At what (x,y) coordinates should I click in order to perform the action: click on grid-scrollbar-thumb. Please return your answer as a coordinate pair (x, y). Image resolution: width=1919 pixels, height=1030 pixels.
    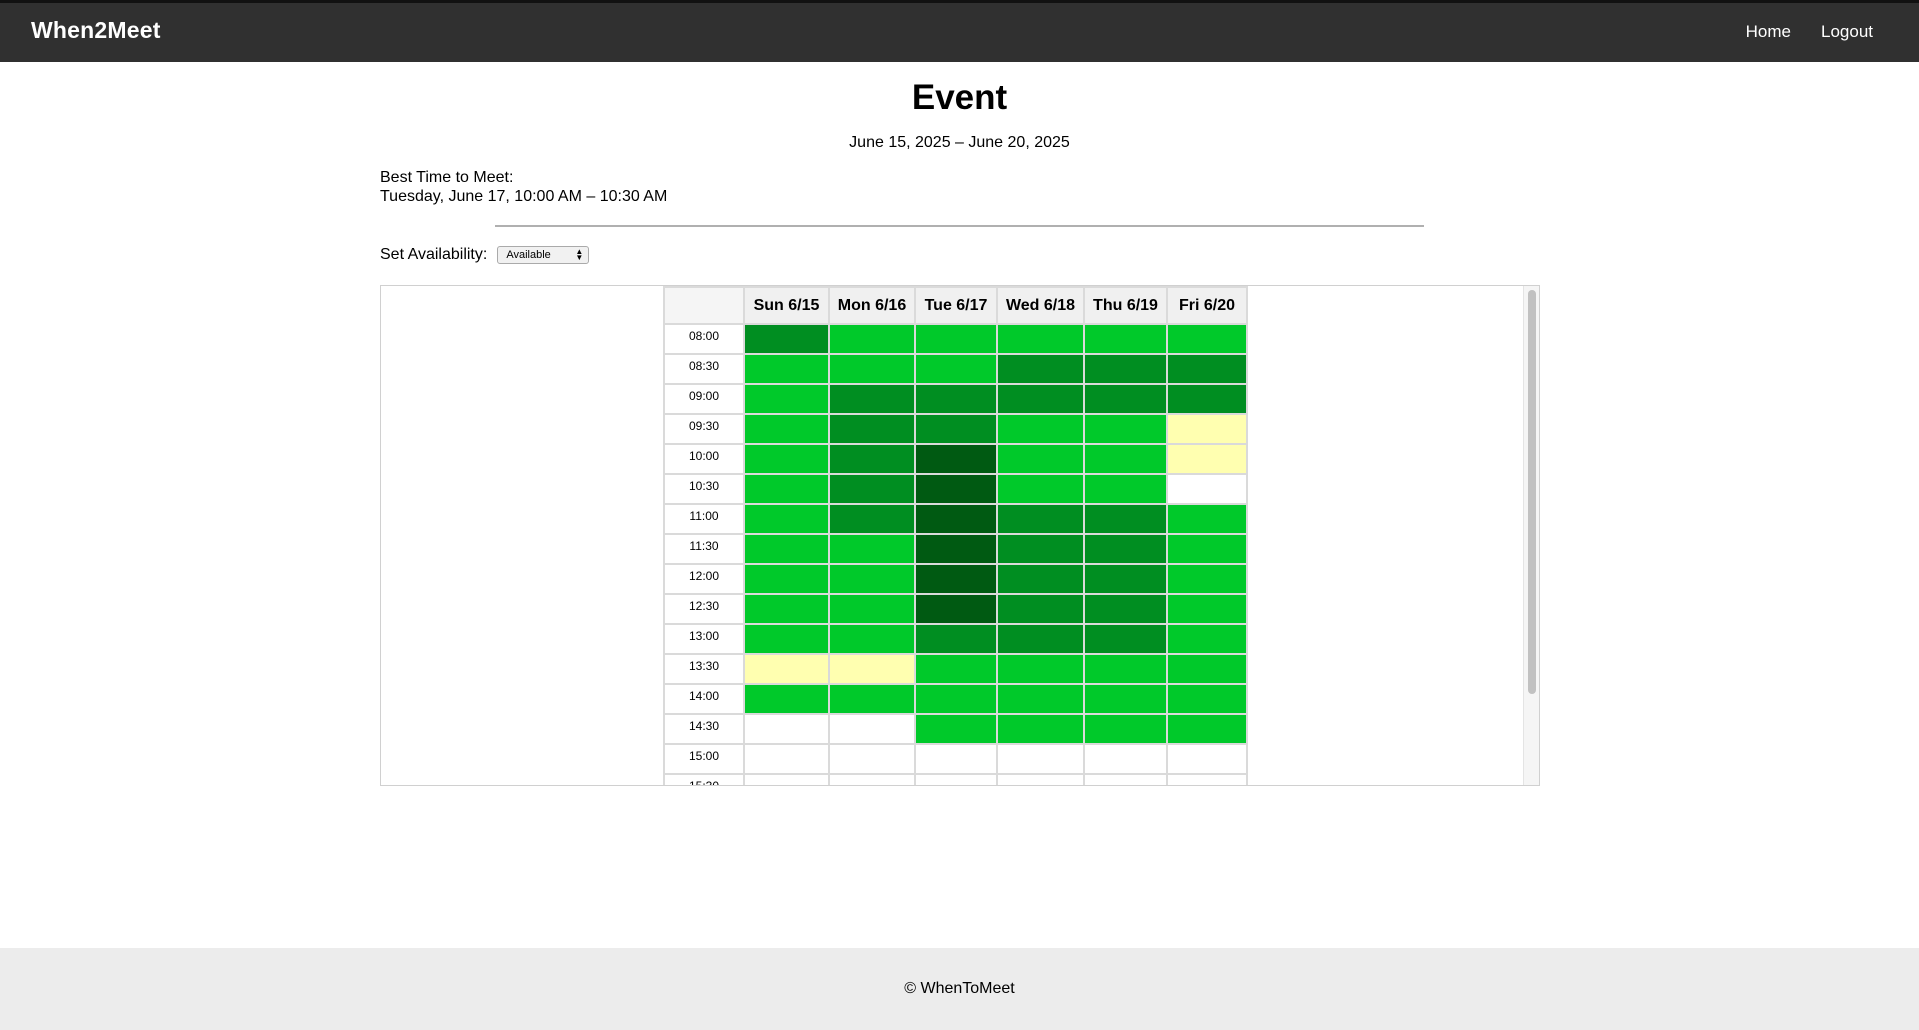
    Looking at the image, I should click on (1532, 492).